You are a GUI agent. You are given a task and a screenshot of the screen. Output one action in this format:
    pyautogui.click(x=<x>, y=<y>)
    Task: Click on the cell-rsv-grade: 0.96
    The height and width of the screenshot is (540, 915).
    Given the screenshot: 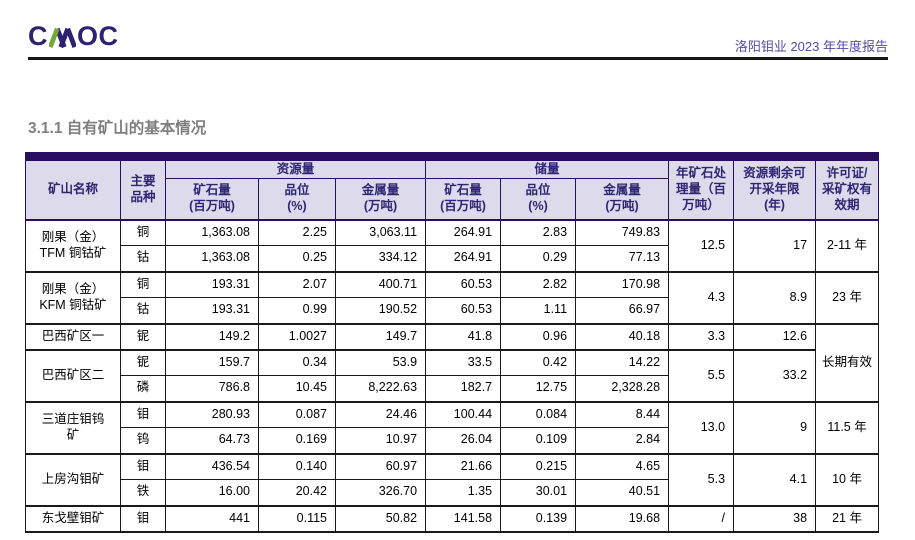 What is the action you would take?
    pyautogui.click(x=538, y=336)
    